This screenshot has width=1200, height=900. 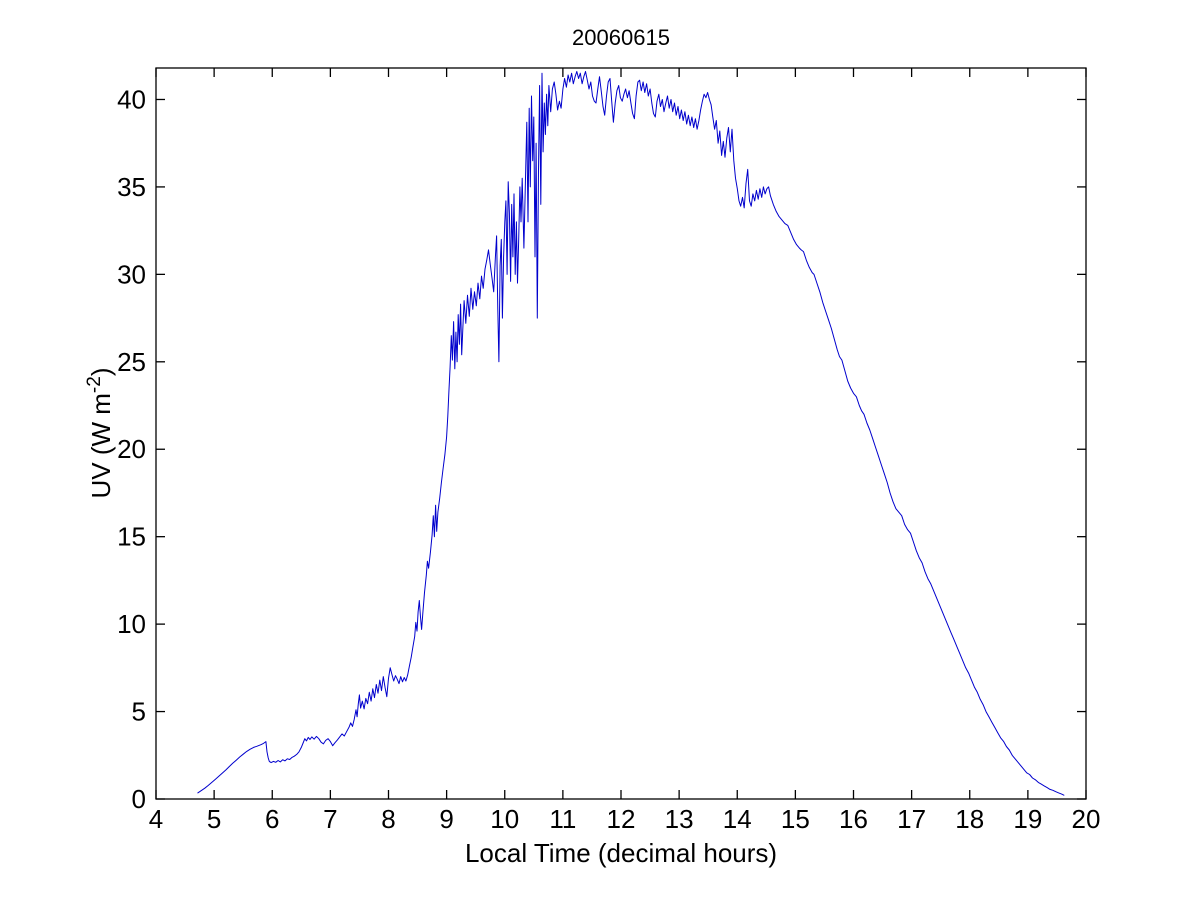 I want to click on x-tick-label: 15, so click(x=795, y=819).